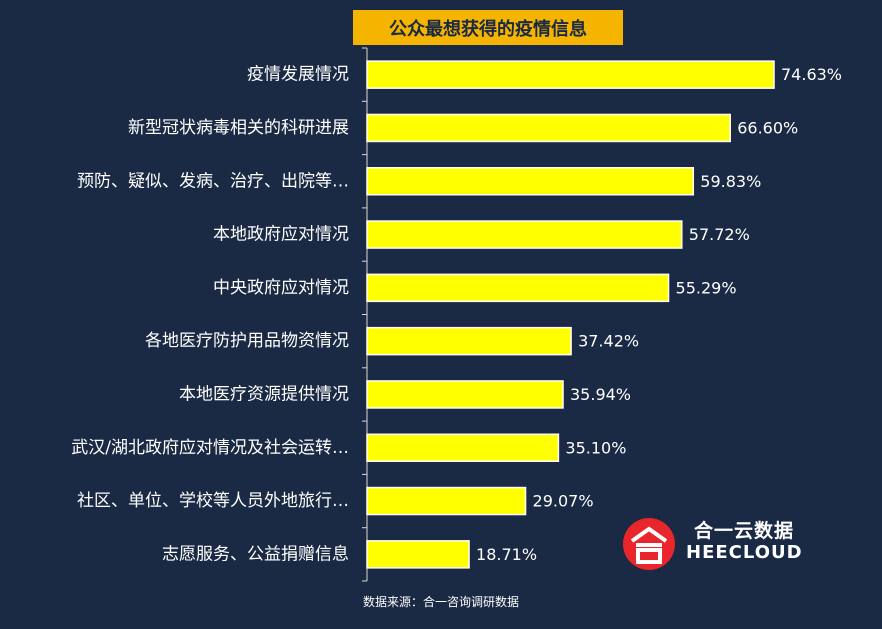 This screenshot has width=882, height=629. I want to click on heecloud-logo: 合一云数据 HEECLOUD, so click(722, 542).